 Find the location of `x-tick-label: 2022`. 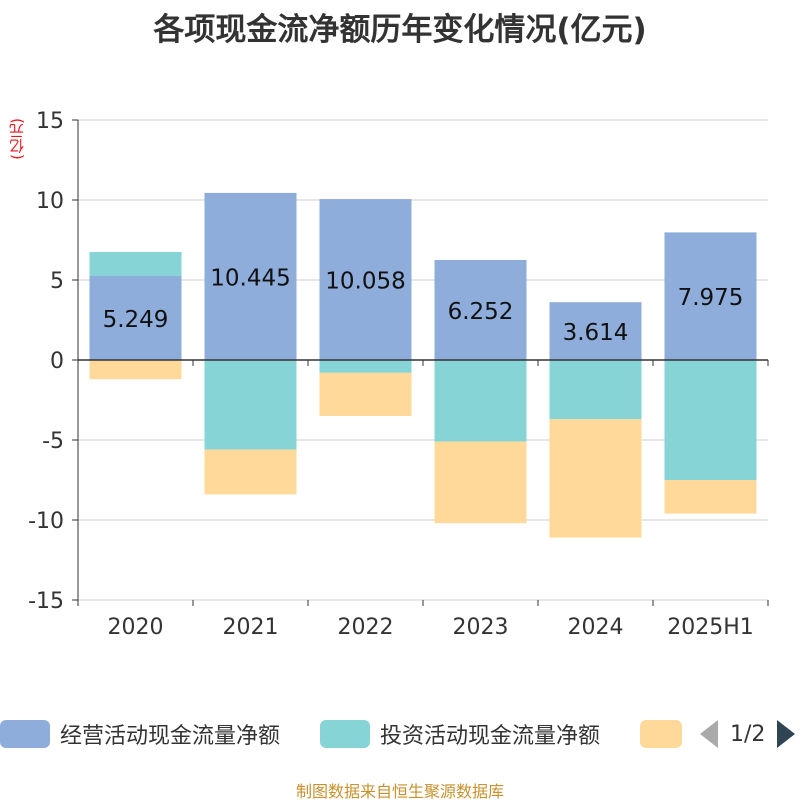

x-tick-label: 2022 is located at coordinates (366, 627).